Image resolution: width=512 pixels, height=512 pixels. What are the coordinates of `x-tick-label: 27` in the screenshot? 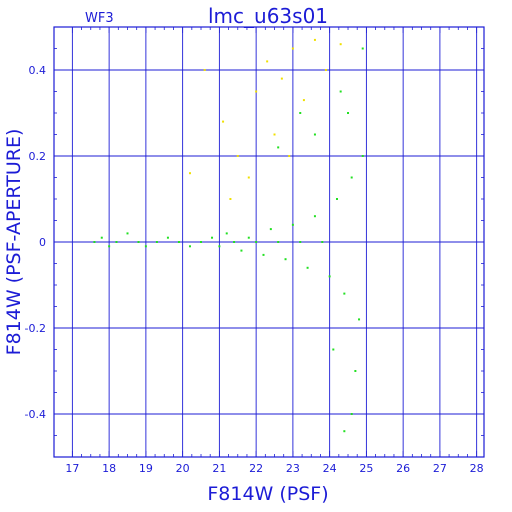 It's located at (440, 468).